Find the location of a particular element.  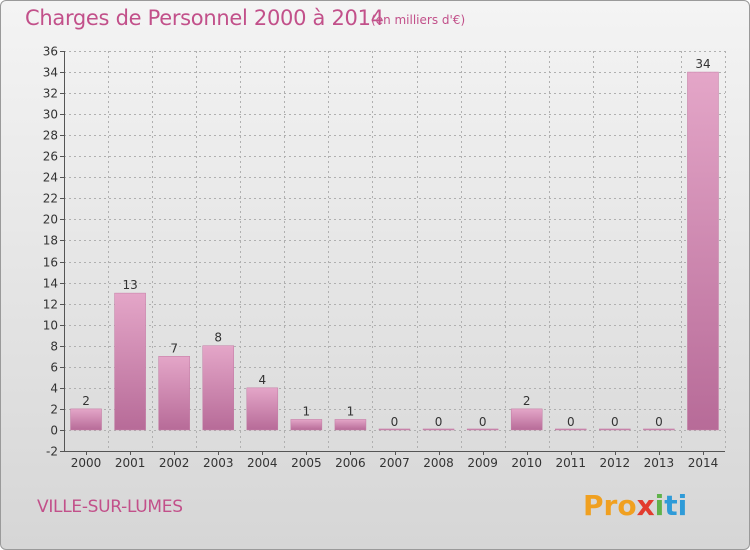

y-tick-label: 36 is located at coordinates (50, 52).